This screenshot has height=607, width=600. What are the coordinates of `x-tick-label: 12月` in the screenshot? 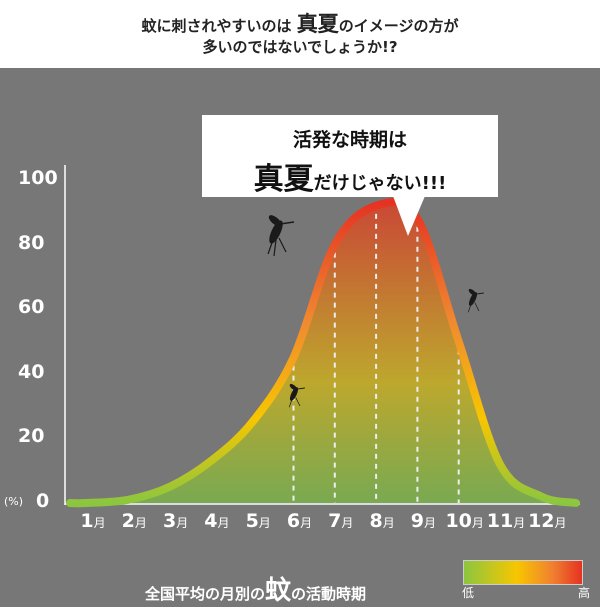 It's located at (547, 521).